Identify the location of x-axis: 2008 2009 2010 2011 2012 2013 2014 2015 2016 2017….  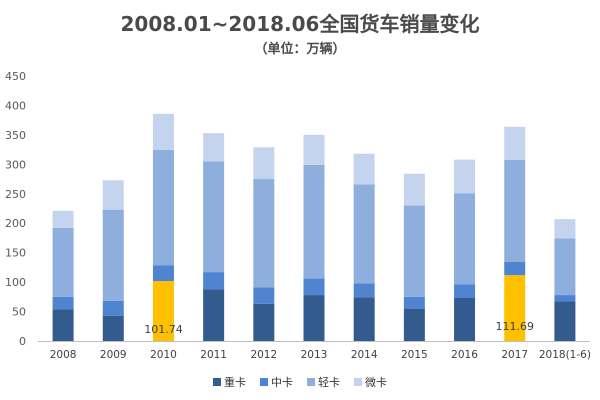
(314, 351).